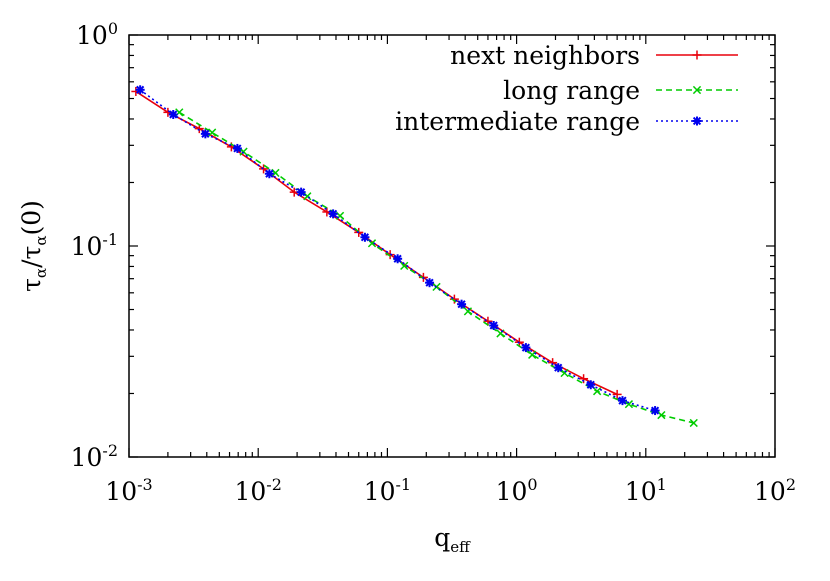 Image resolution: width=830 pixels, height=581 pixels. Describe the element at coordinates (697, 55) in the screenshot. I see `legend-marker-next-neighbors` at that location.